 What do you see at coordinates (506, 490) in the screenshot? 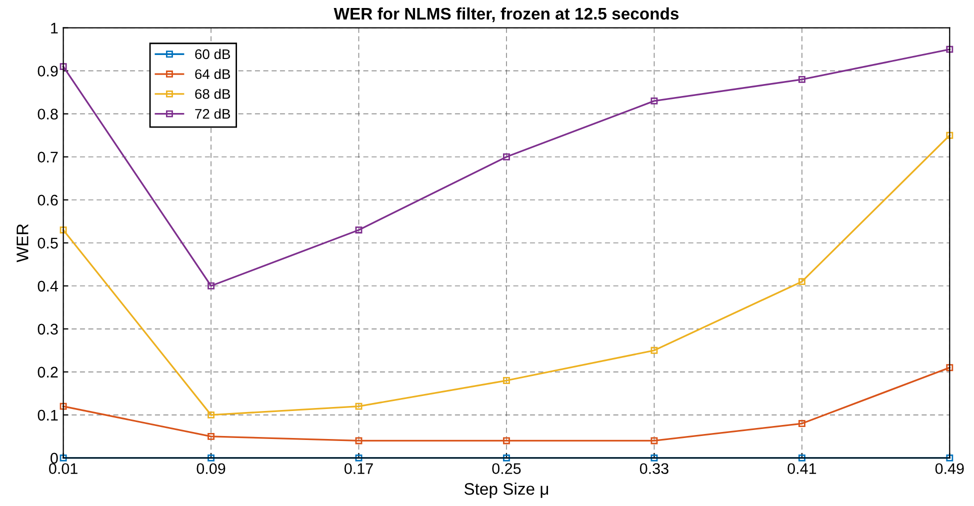
I see `x-axis-title: Step Size μ` at bounding box center [506, 490].